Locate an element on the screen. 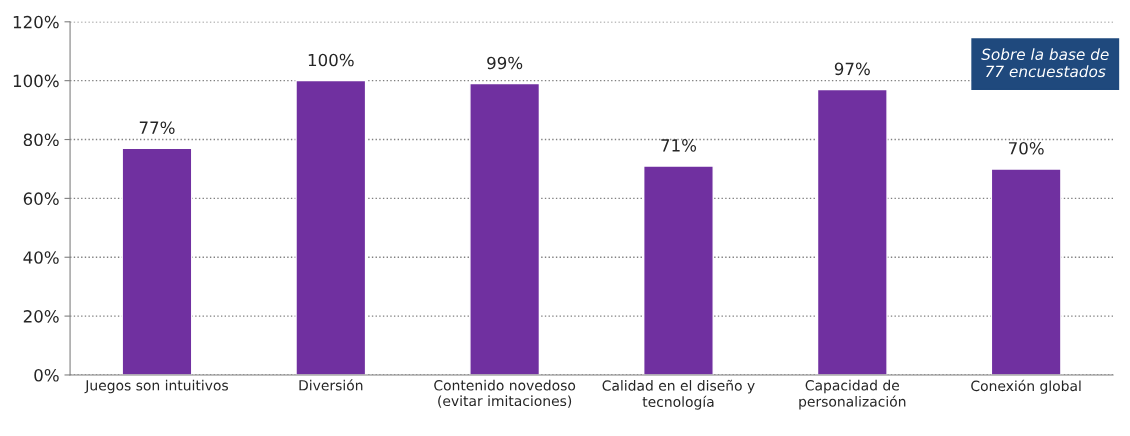 The image size is (1130, 436). data-label: 71% is located at coordinates (679, 145).